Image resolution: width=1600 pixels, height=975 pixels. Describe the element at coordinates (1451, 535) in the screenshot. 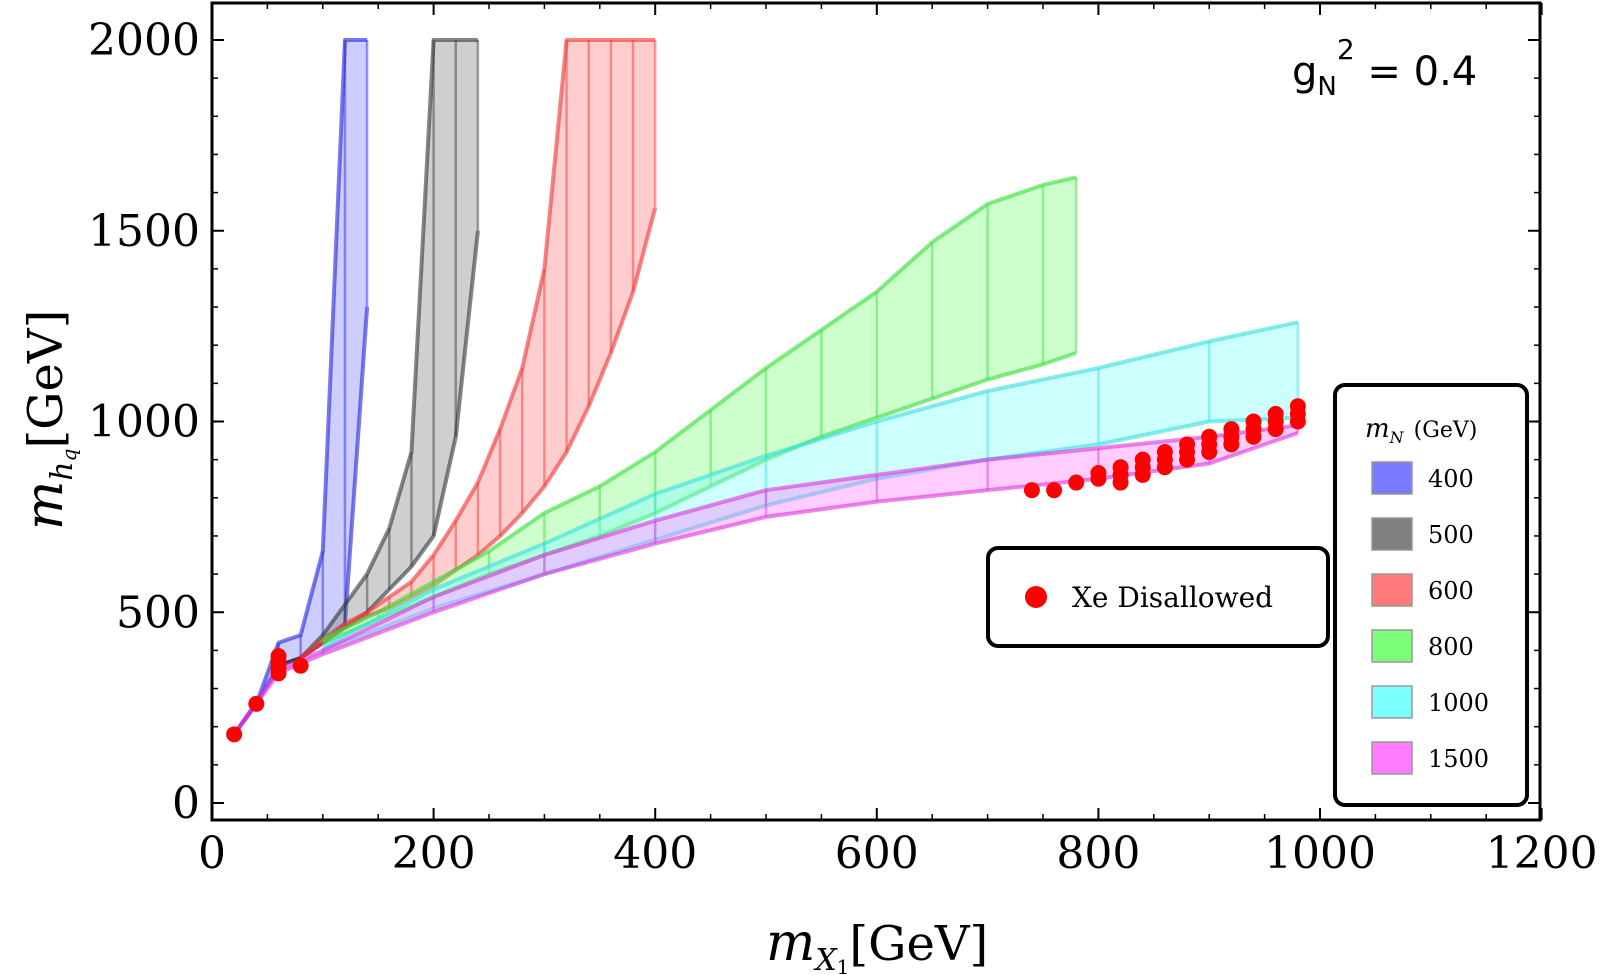

I see `legend-label-500: 500` at that location.